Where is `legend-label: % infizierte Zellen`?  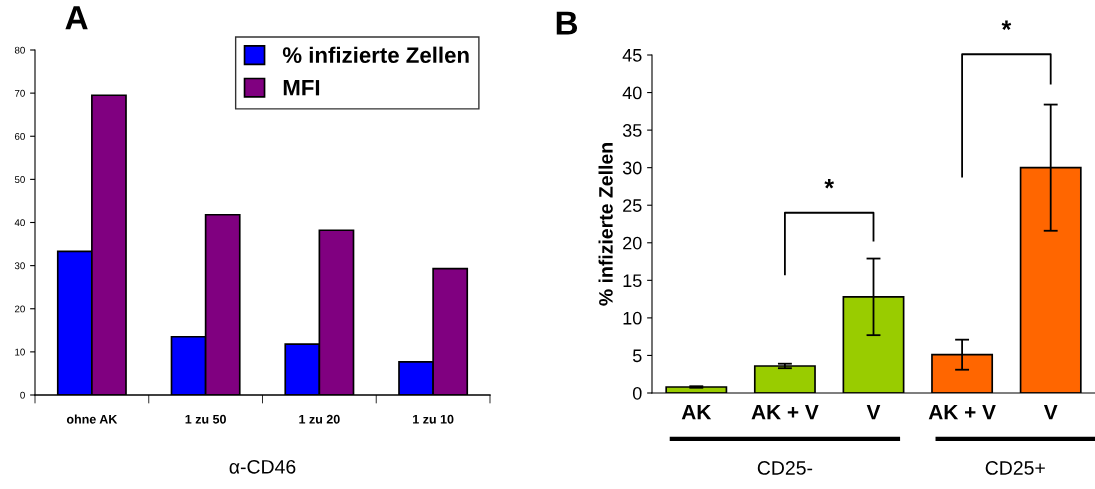
legend-label: % infizierte Zellen is located at coordinates (375, 54).